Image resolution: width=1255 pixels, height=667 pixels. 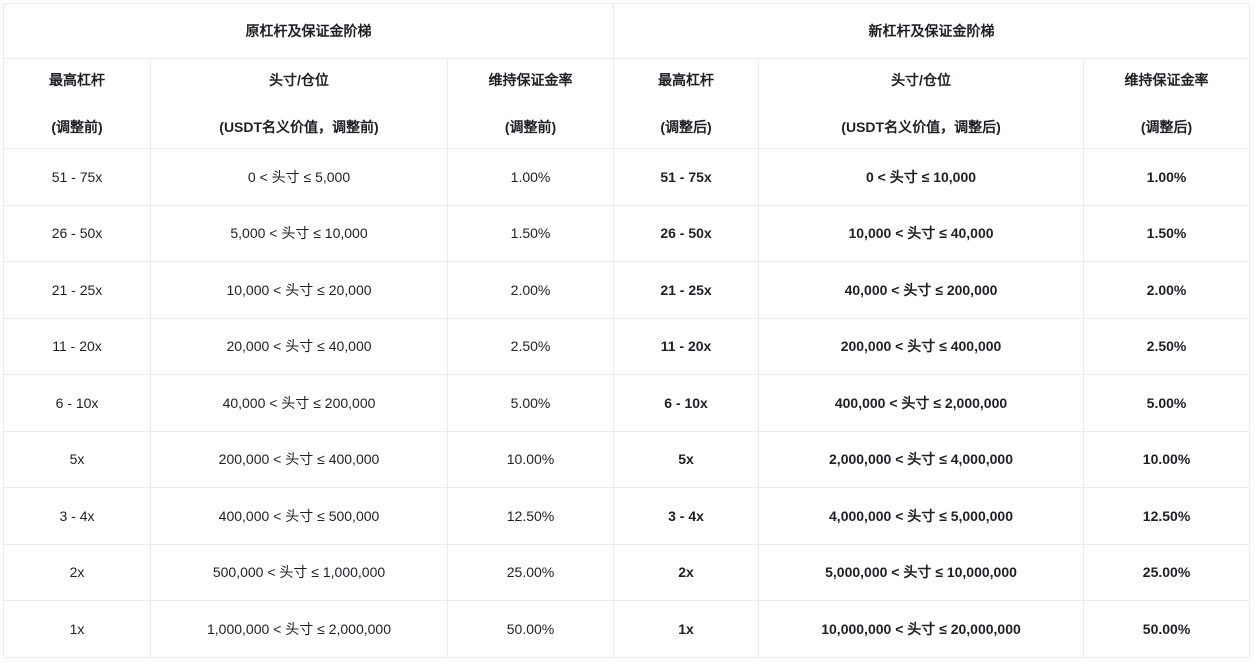 I want to click on cell-old-leverage: 26 - 50x, so click(x=77, y=233).